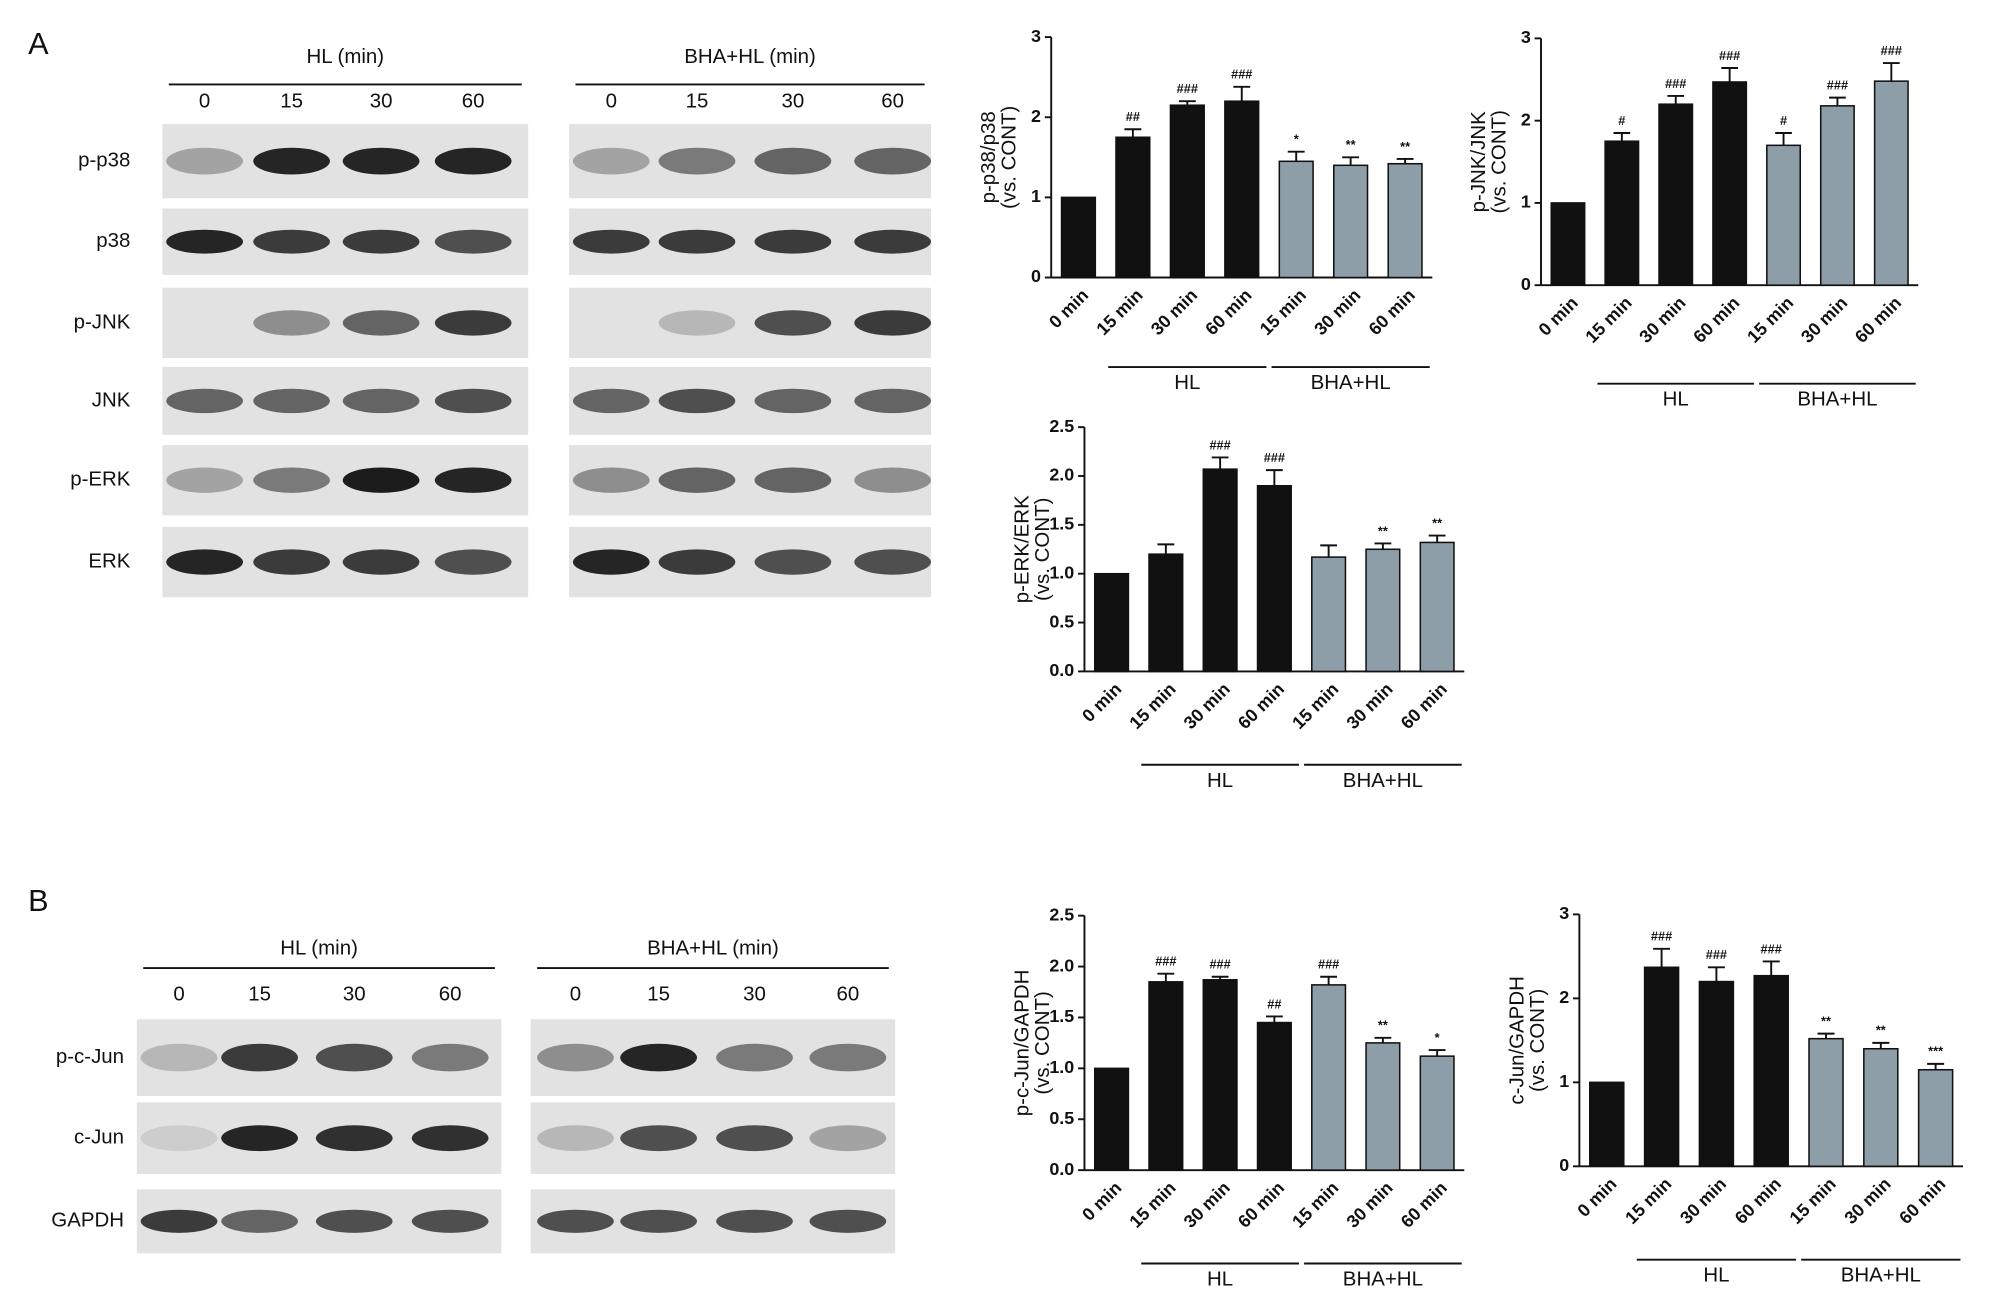 The width and height of the screenshot is (1995, 1307). I want to click on y-tick-label: 0.0, so click(1061, 670).